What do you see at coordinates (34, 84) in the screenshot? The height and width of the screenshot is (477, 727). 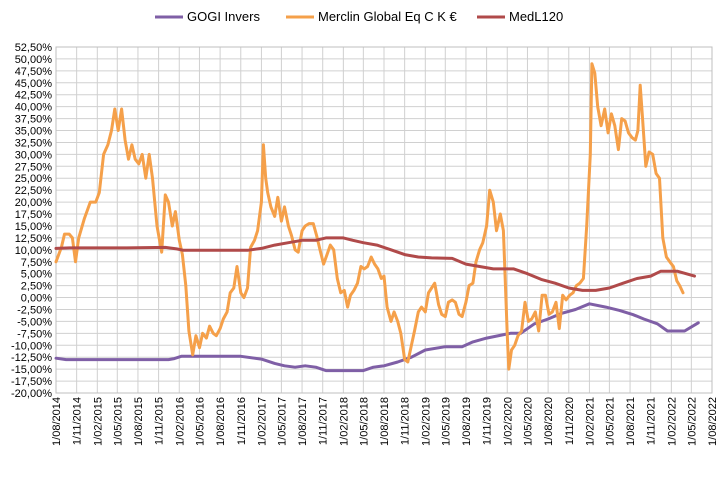 I see `y-tick-label: 45,00%` at bounding box center [34, 84].